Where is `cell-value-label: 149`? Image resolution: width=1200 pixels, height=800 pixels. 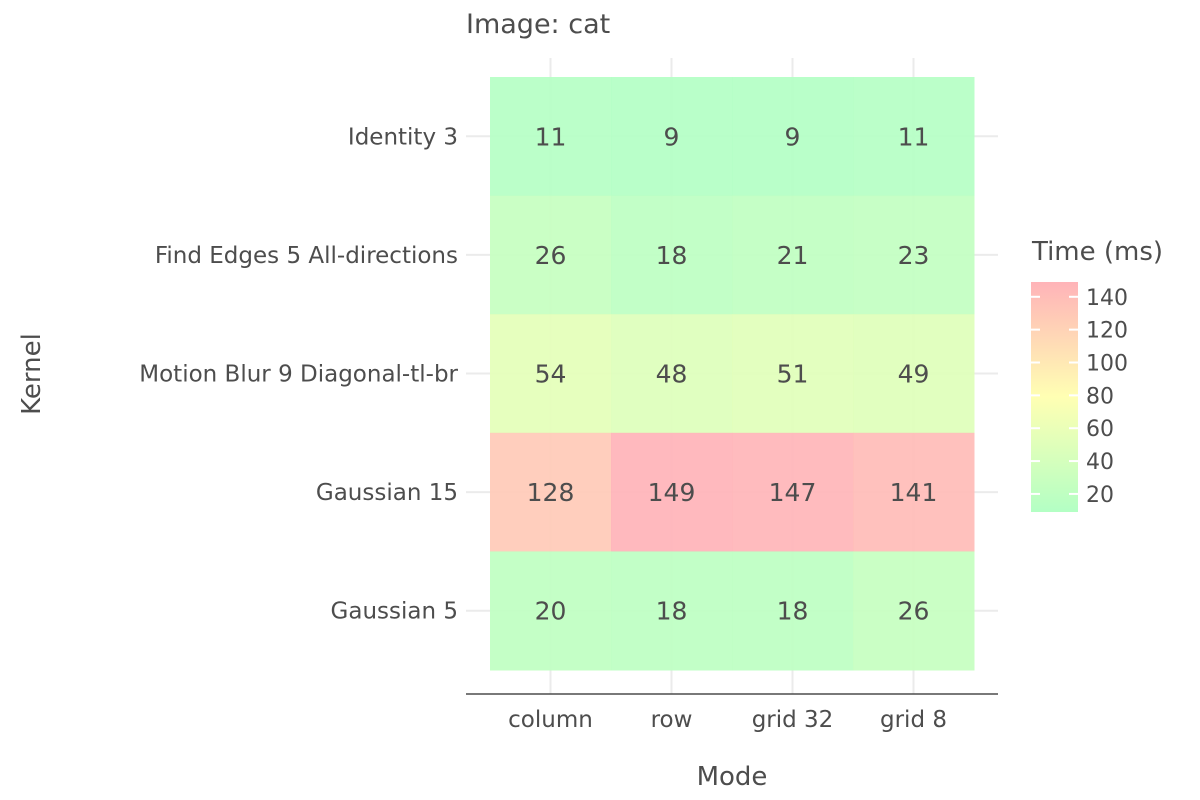
cell-value-label: 149 is located at coordinates (672, 492).